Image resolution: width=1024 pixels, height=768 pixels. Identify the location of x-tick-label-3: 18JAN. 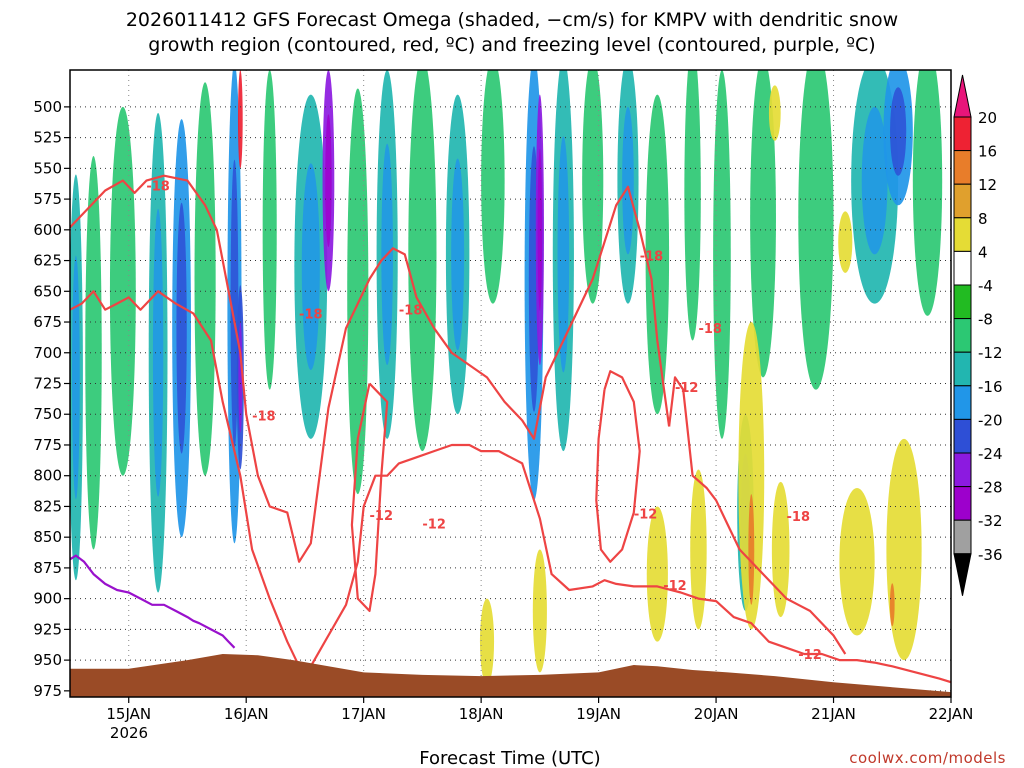
(481, 714).